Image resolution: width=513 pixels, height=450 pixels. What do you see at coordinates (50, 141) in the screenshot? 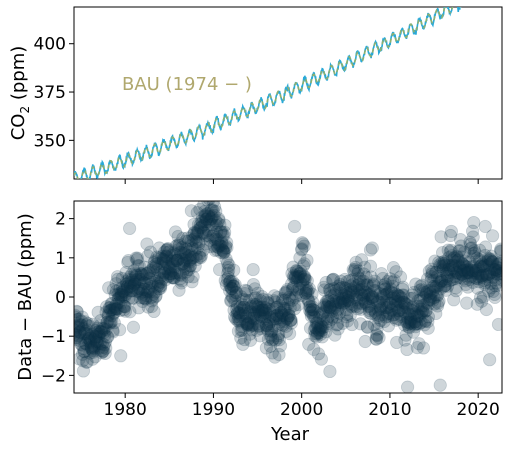
I see `top-y-tick-label: 350` at bounding box center [50, 141].